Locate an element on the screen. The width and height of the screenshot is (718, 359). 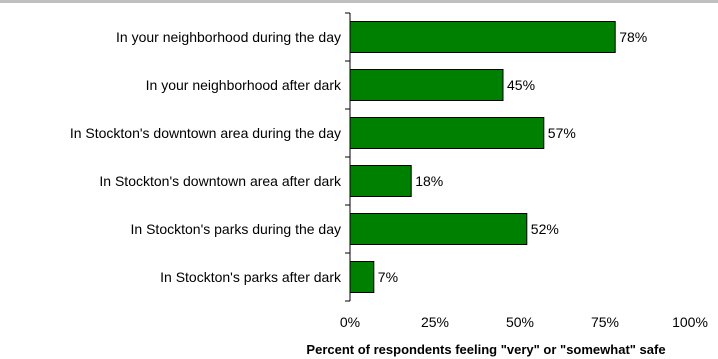
x-tick-label: 0% is located at coordinates (350, 322).